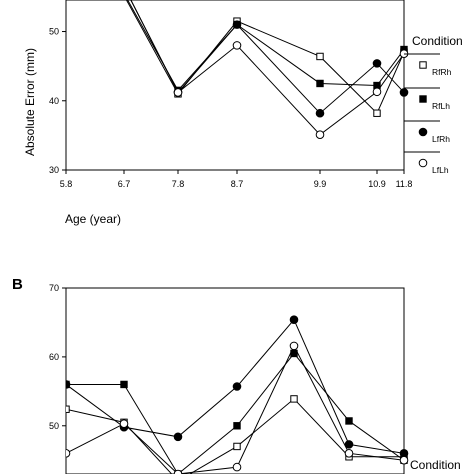  Describe the element at coordinates (441, 139) in the screenshot. I see `legend-label-LfRh: LfRh` at that location.